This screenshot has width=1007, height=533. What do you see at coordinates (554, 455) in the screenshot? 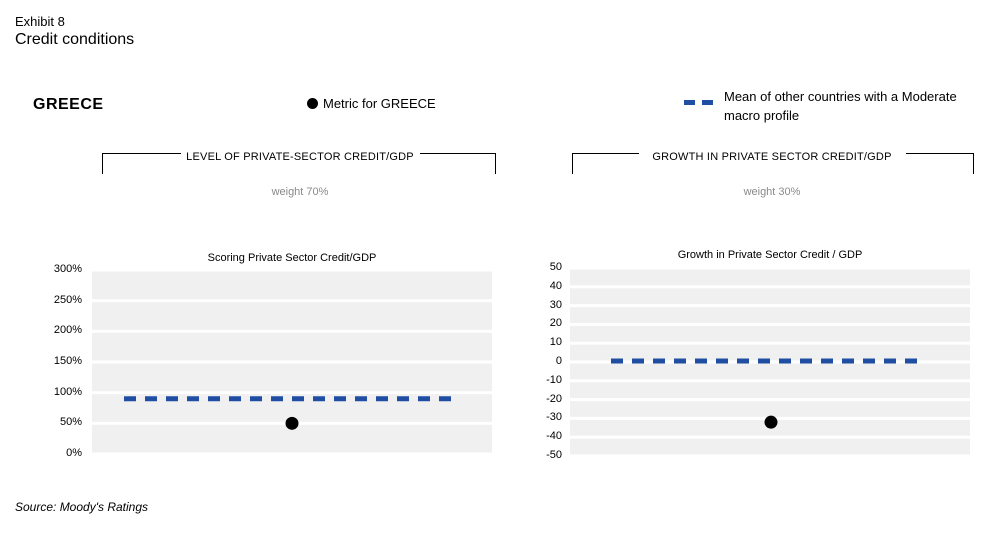
I see `y-tick-label: -50` at bounding box center [554, 455].